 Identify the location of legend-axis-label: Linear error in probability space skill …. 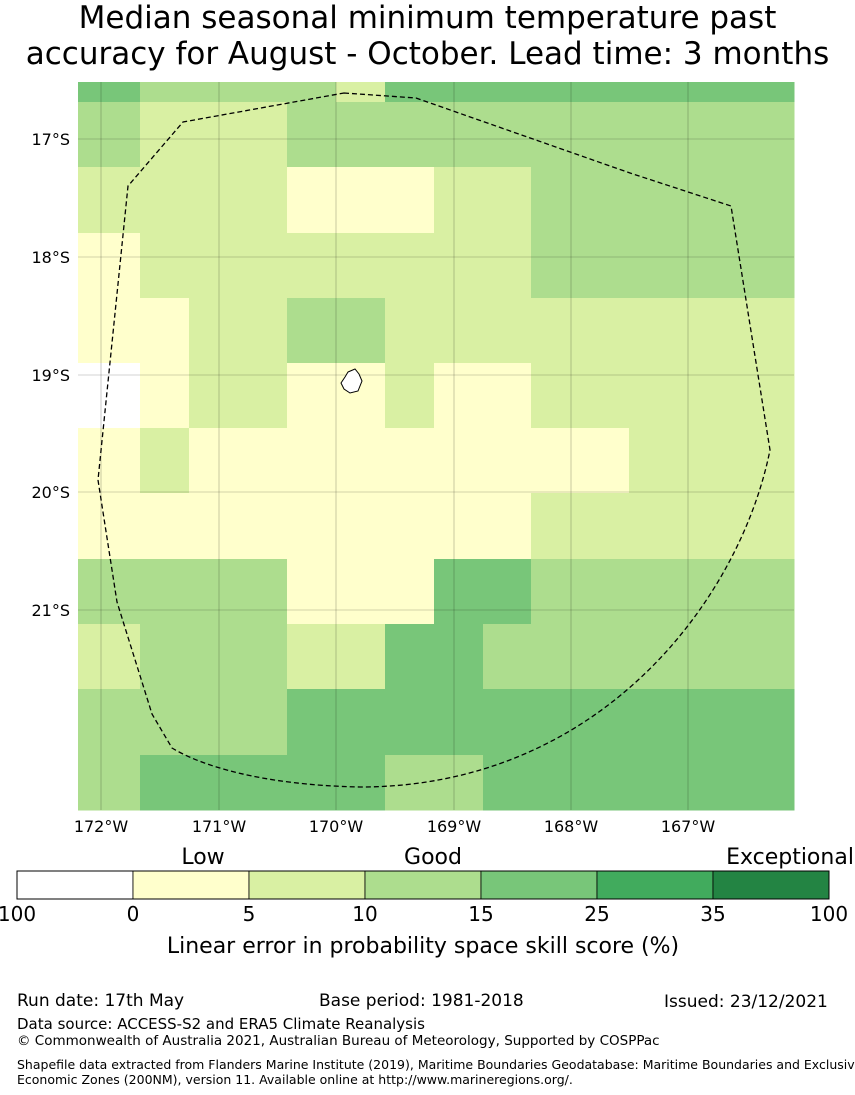
(423, 946).